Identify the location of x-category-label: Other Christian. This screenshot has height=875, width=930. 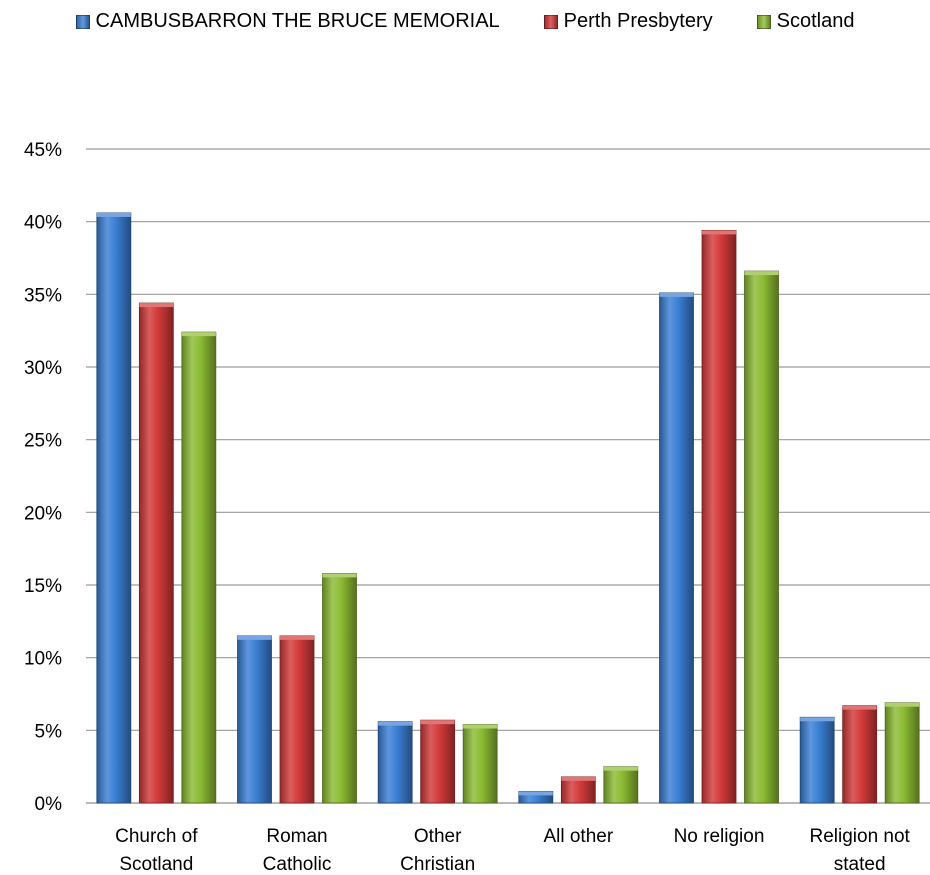
(437, 850).